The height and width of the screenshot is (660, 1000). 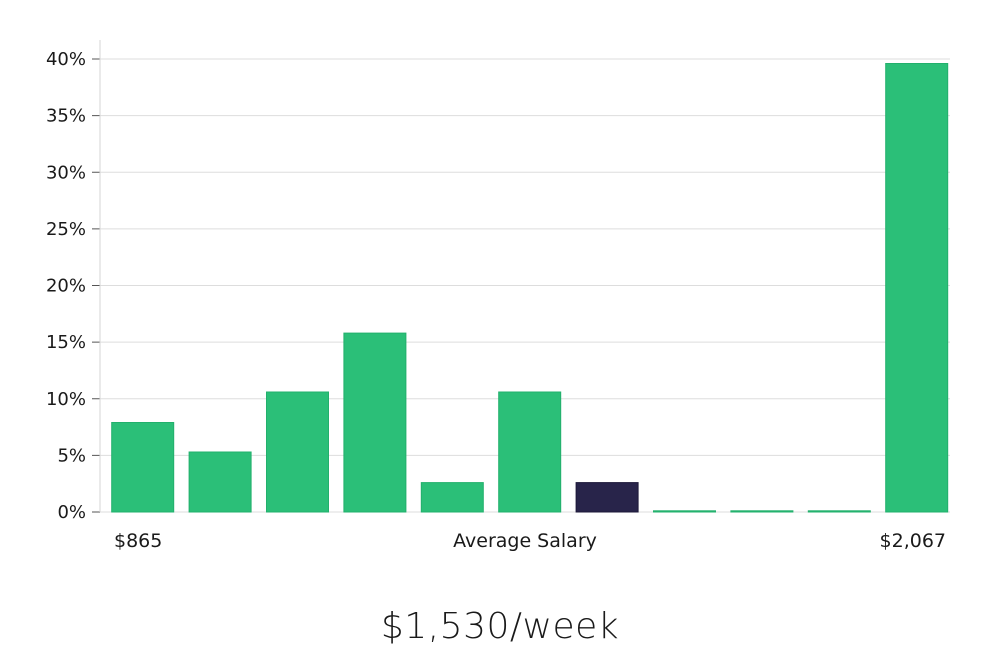 What do you see at coordinates (66, 116) in the screenshot?
I see `y-tick-label: 35%` at bounding box center [66, 116].